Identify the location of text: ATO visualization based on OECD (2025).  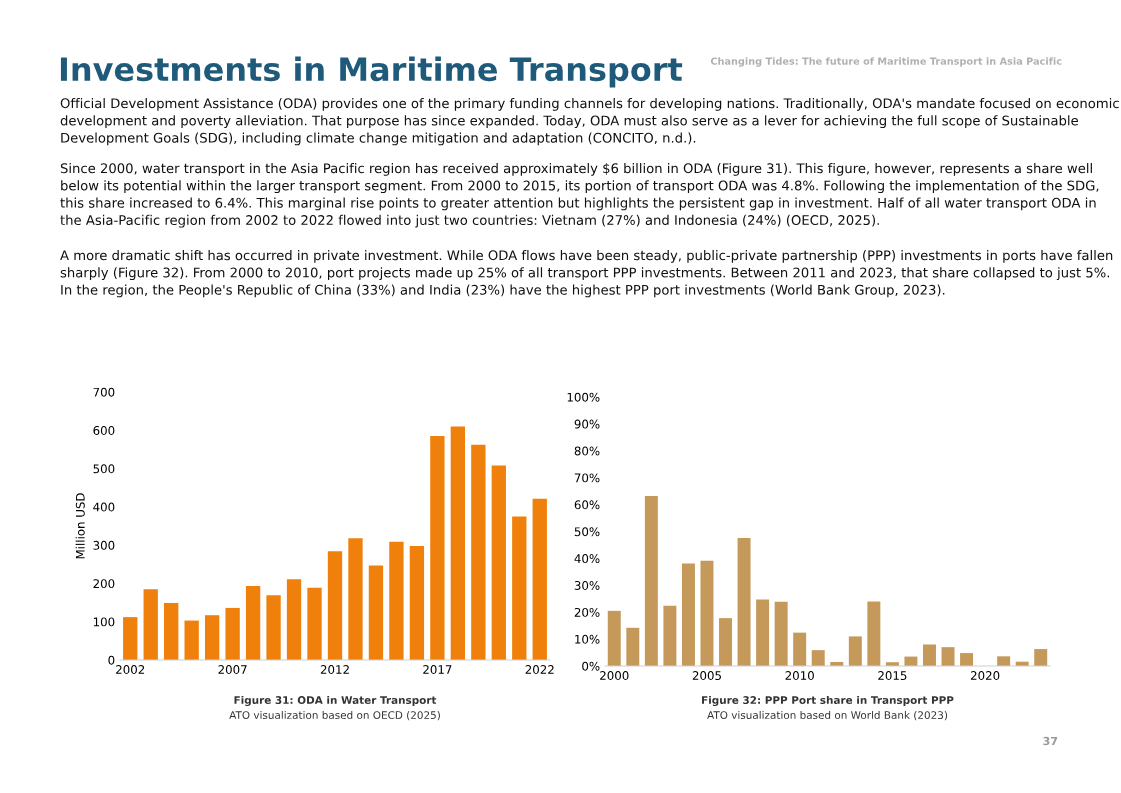
(334, 715).